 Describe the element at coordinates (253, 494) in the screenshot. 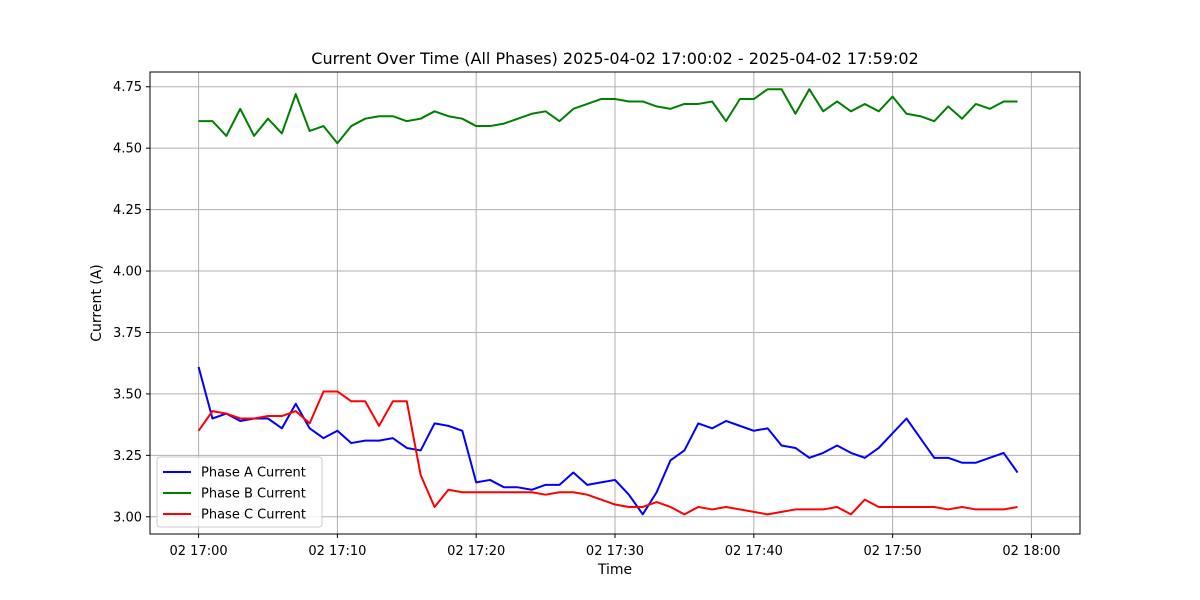

I see `legend-label: Phase B Current` at that location.